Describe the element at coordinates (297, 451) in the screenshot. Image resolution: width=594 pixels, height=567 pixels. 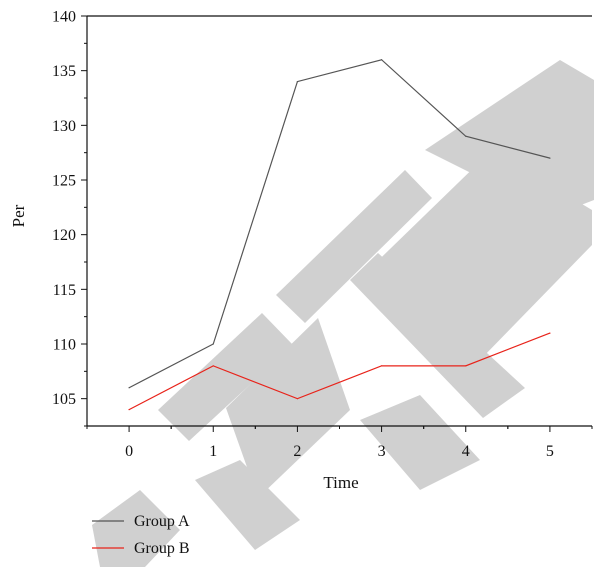
I see `x-tick-label-2: 2` at that location.